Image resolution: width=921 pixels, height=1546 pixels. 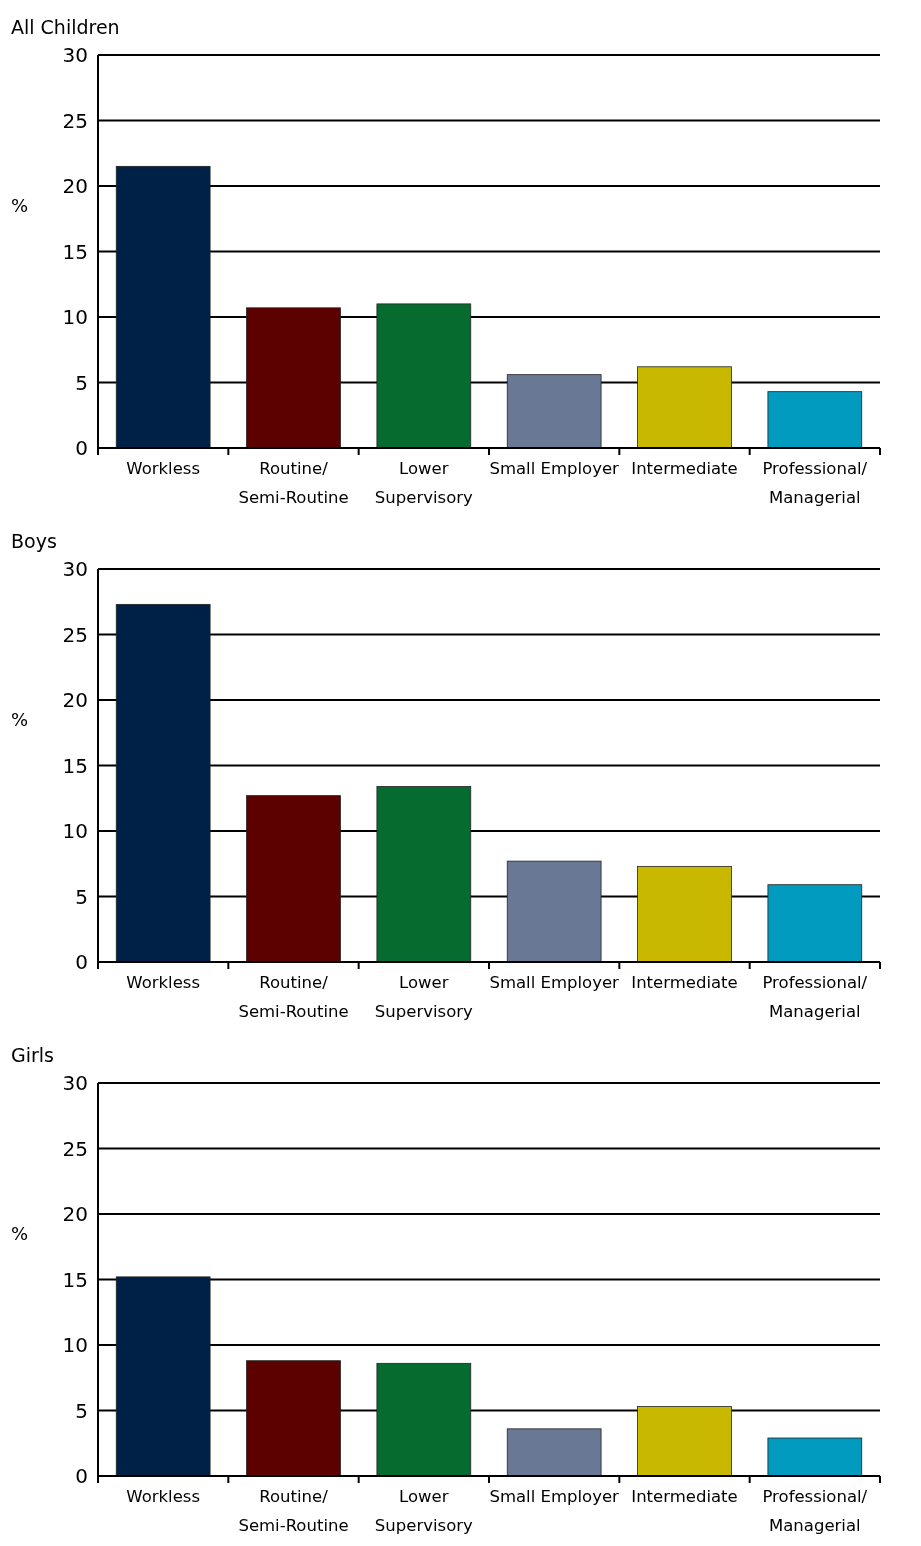 What do you see at coordinates (65, 27) in the screenshot?
I see `chart-title: All Children` at bounding box center [65, 27].